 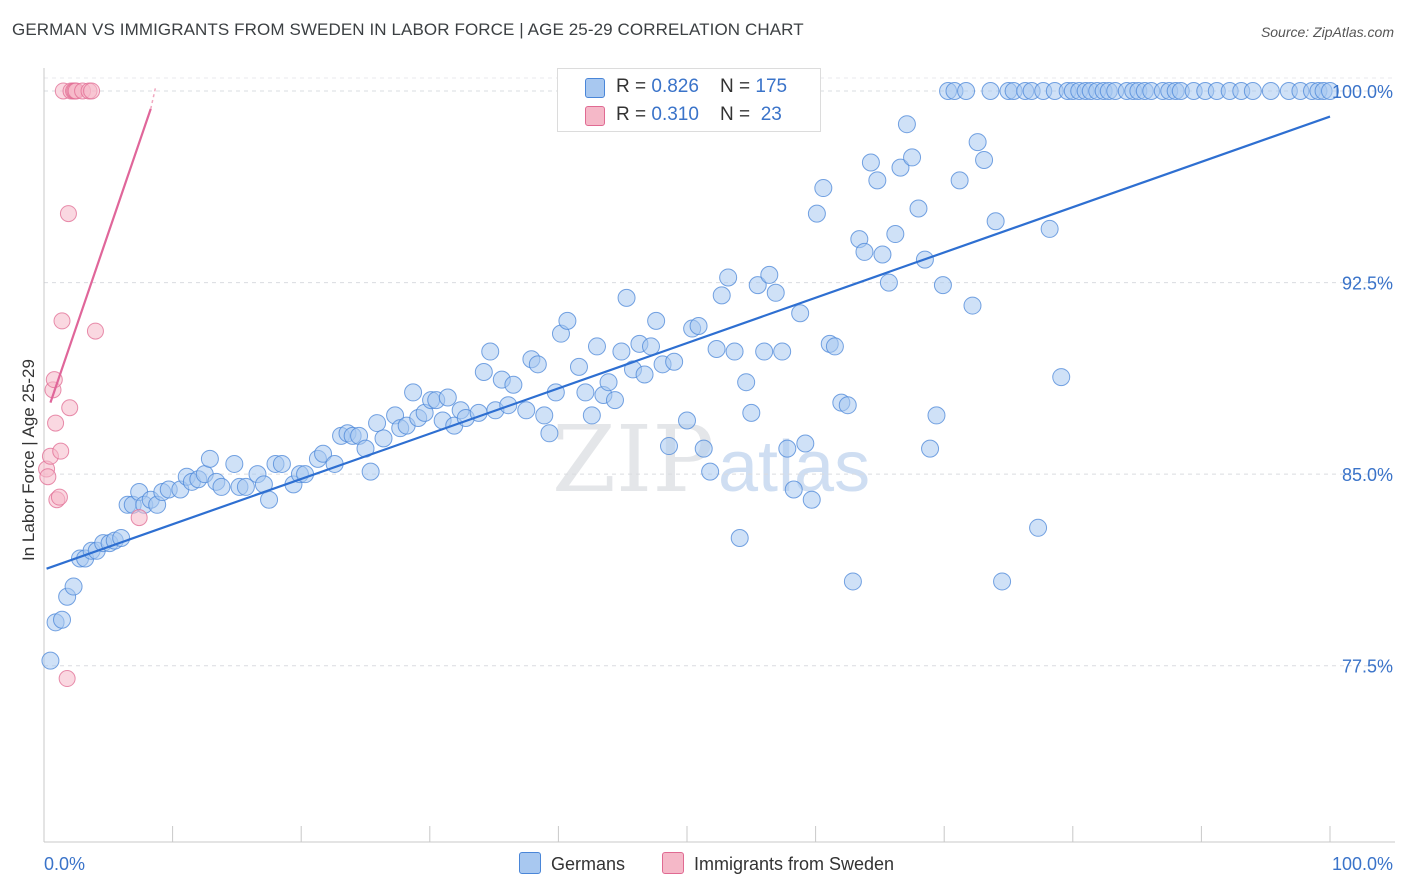 What do you see at coordinates (768, 114) in the screenshot?
I see `legend-n-value-sweden: 23` at bounding box center [768, 114].